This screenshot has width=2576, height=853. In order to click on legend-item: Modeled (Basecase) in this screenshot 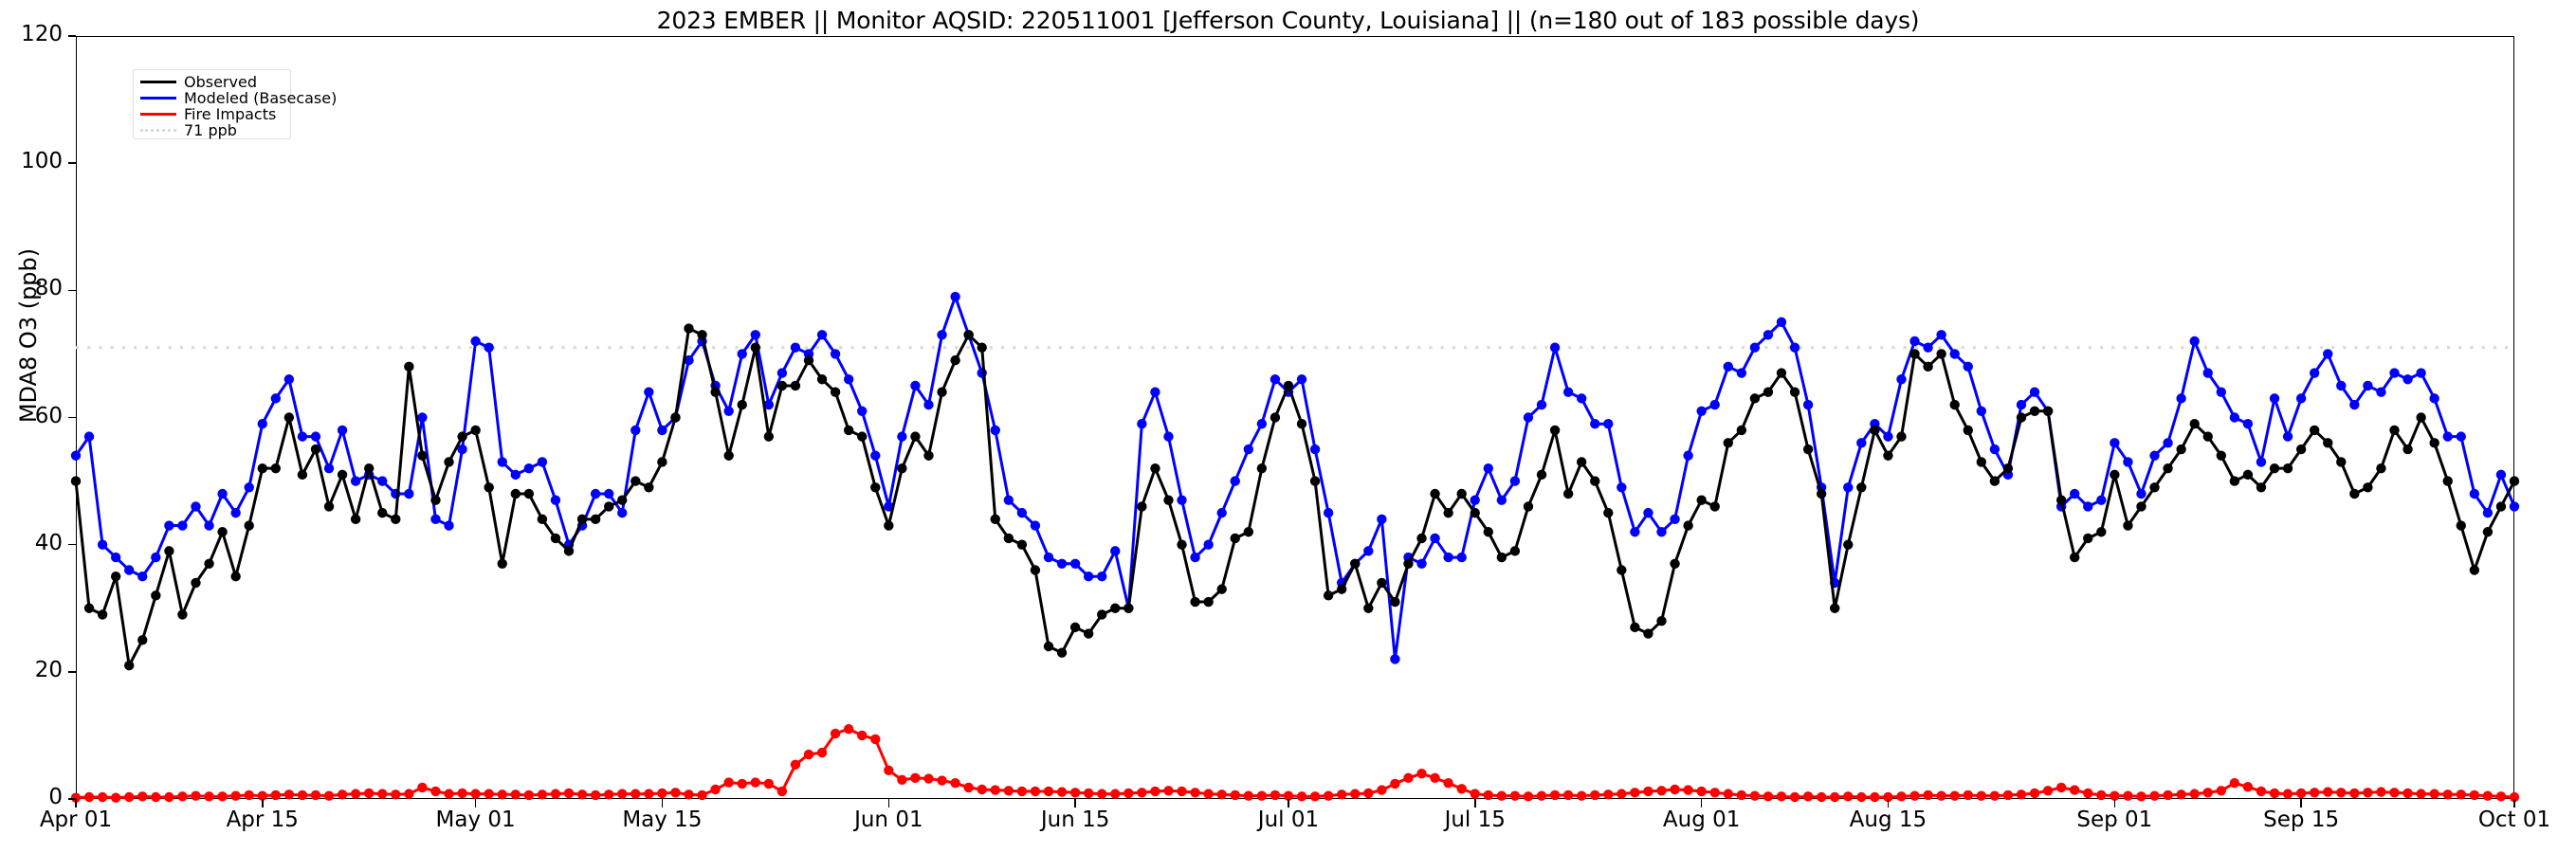, I will do `click(235, 98)`.